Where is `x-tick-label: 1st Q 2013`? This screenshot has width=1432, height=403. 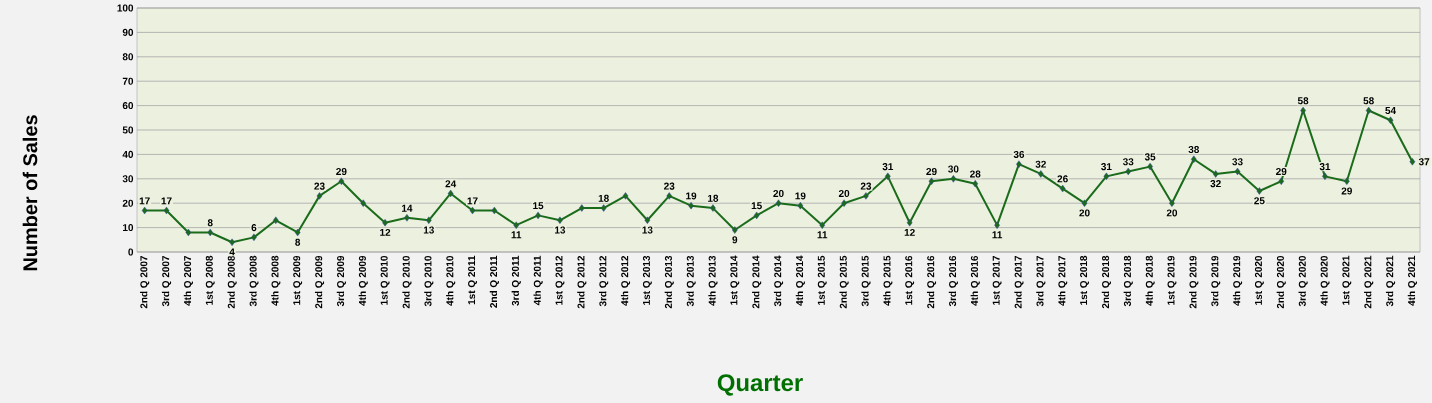
x-tick-label: 1st Q 2013 is located at coordinates (647, 280).